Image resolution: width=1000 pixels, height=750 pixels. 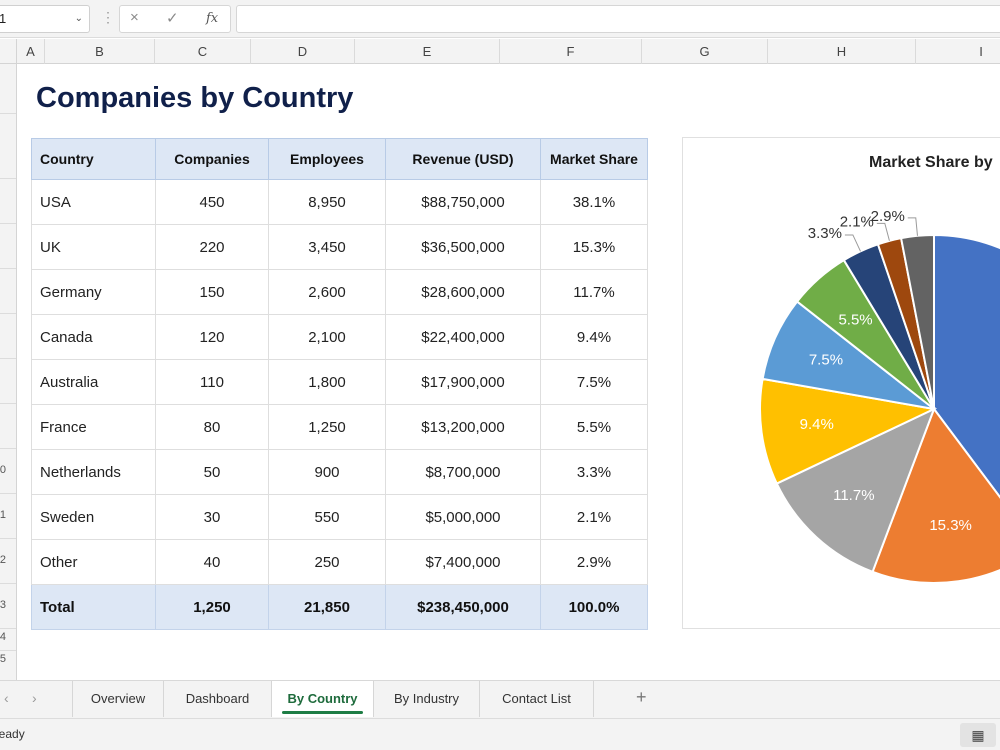 What do you see at coordinates (463, 382) in the screenshot?
I see `cell-revenue: $17,900,000` at bounding box center [463, 382].